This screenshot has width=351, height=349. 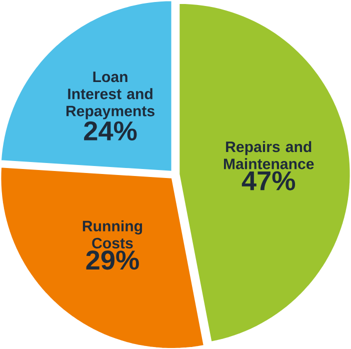 What do you see at coordinates (110, 96) in the screenshot?
I see `slice-label: Loan Interest and Repayments` at bounding box center [110, 96].